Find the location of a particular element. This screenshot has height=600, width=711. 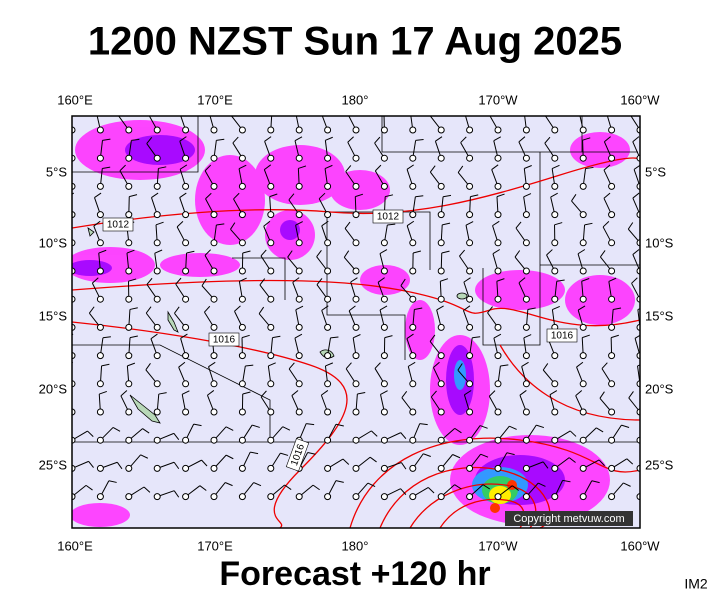

isobar-label: 1012 is located at coordinates (118, 225).